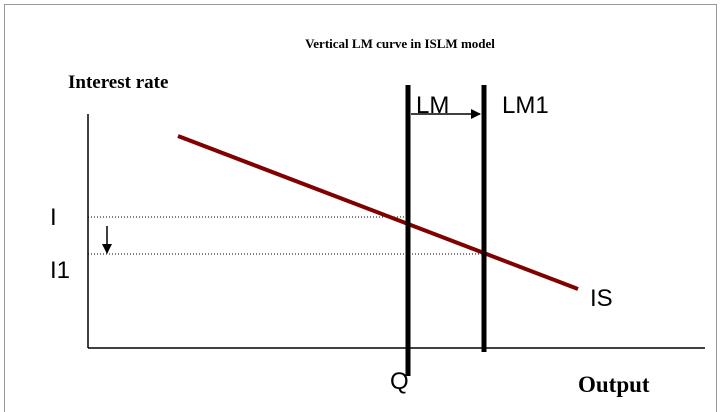 The image size is (725, 412). What do you see at coordinates (525, 105) in the screenshot?
I see `lm1-label: LM1` at bounding box center [525, 105].